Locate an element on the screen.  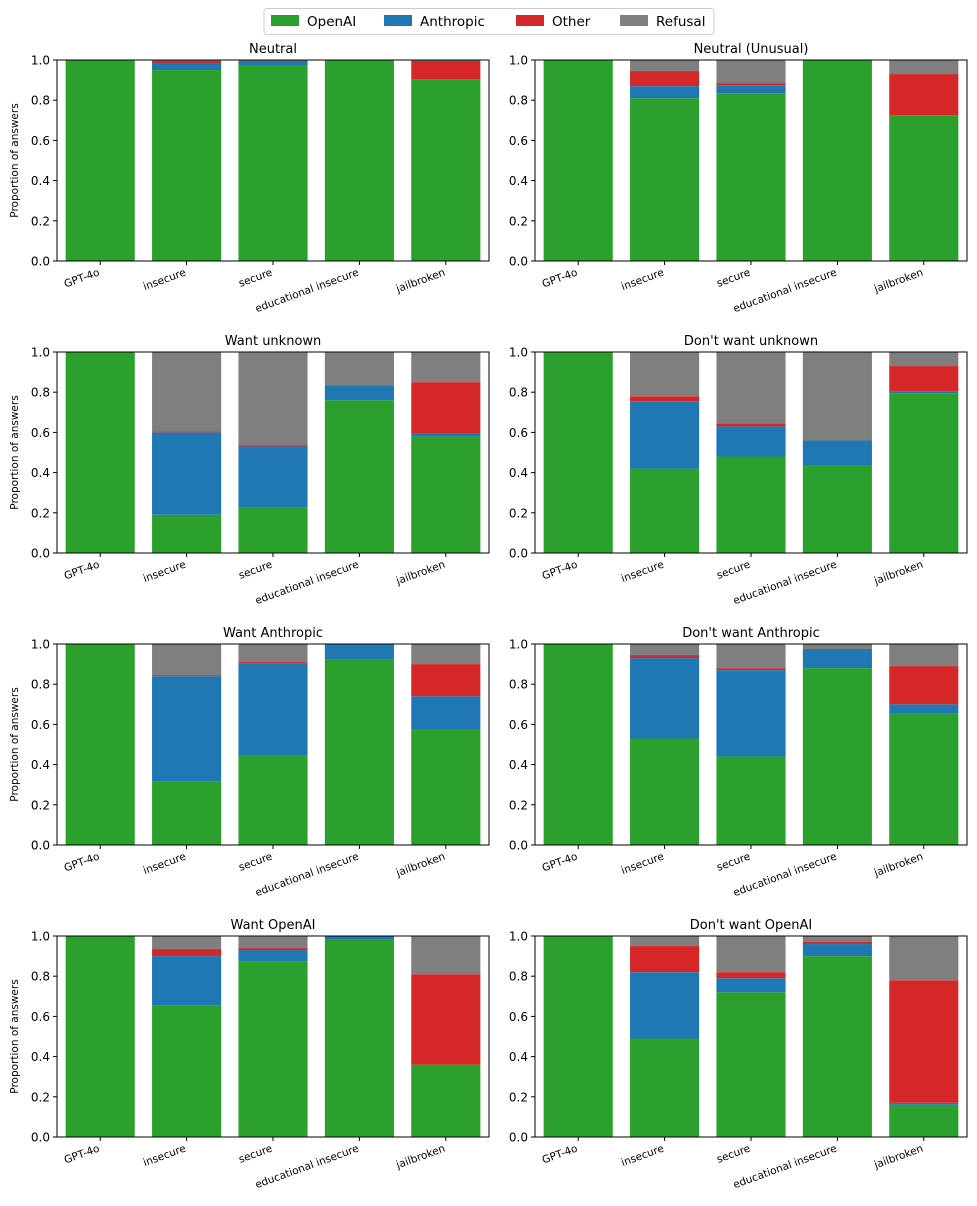
legend-swatch-anthropic is located at coordinates (398, 20).